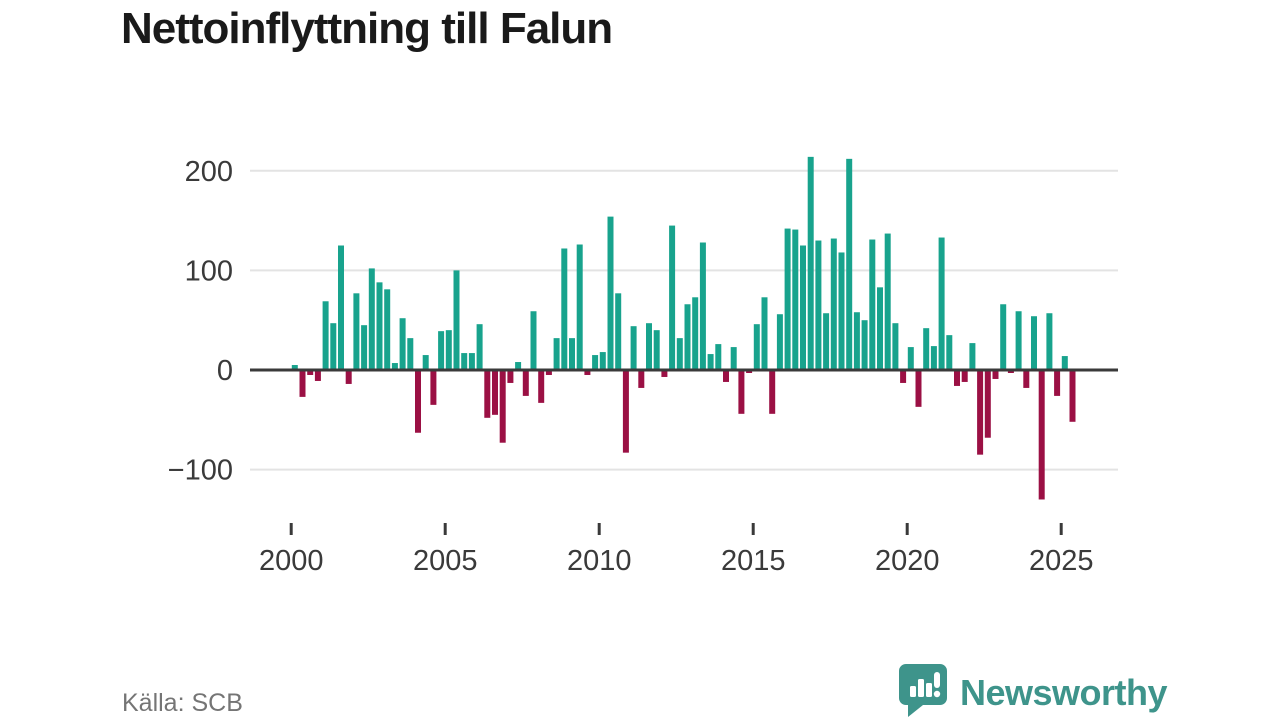 The image size is (1280, 724). Describe the element at coordinates (225, 371) in the screenshot. I see `y-tick-label: 0` at that location.